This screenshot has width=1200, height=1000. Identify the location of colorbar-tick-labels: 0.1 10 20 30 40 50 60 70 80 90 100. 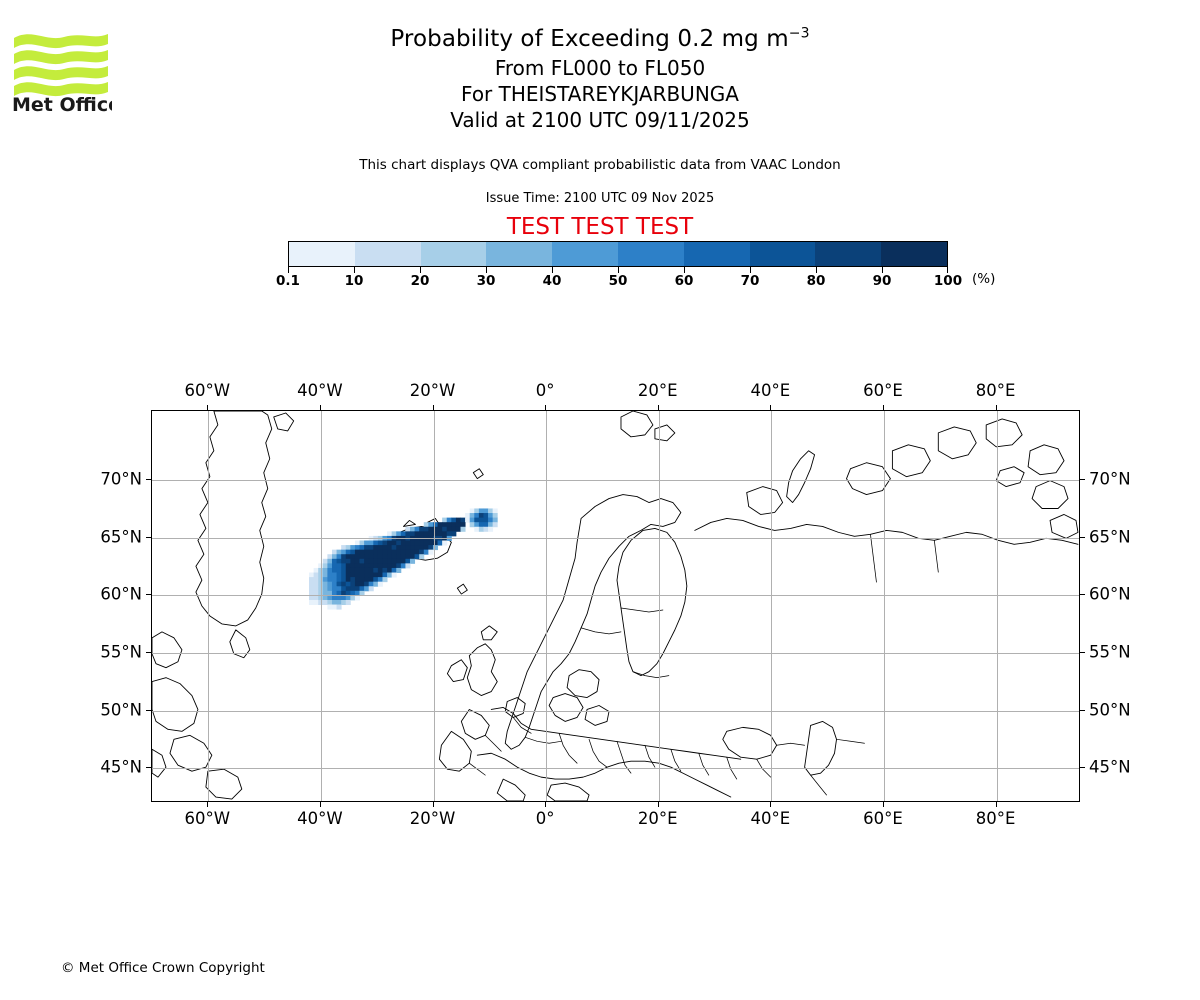
(619, 282).